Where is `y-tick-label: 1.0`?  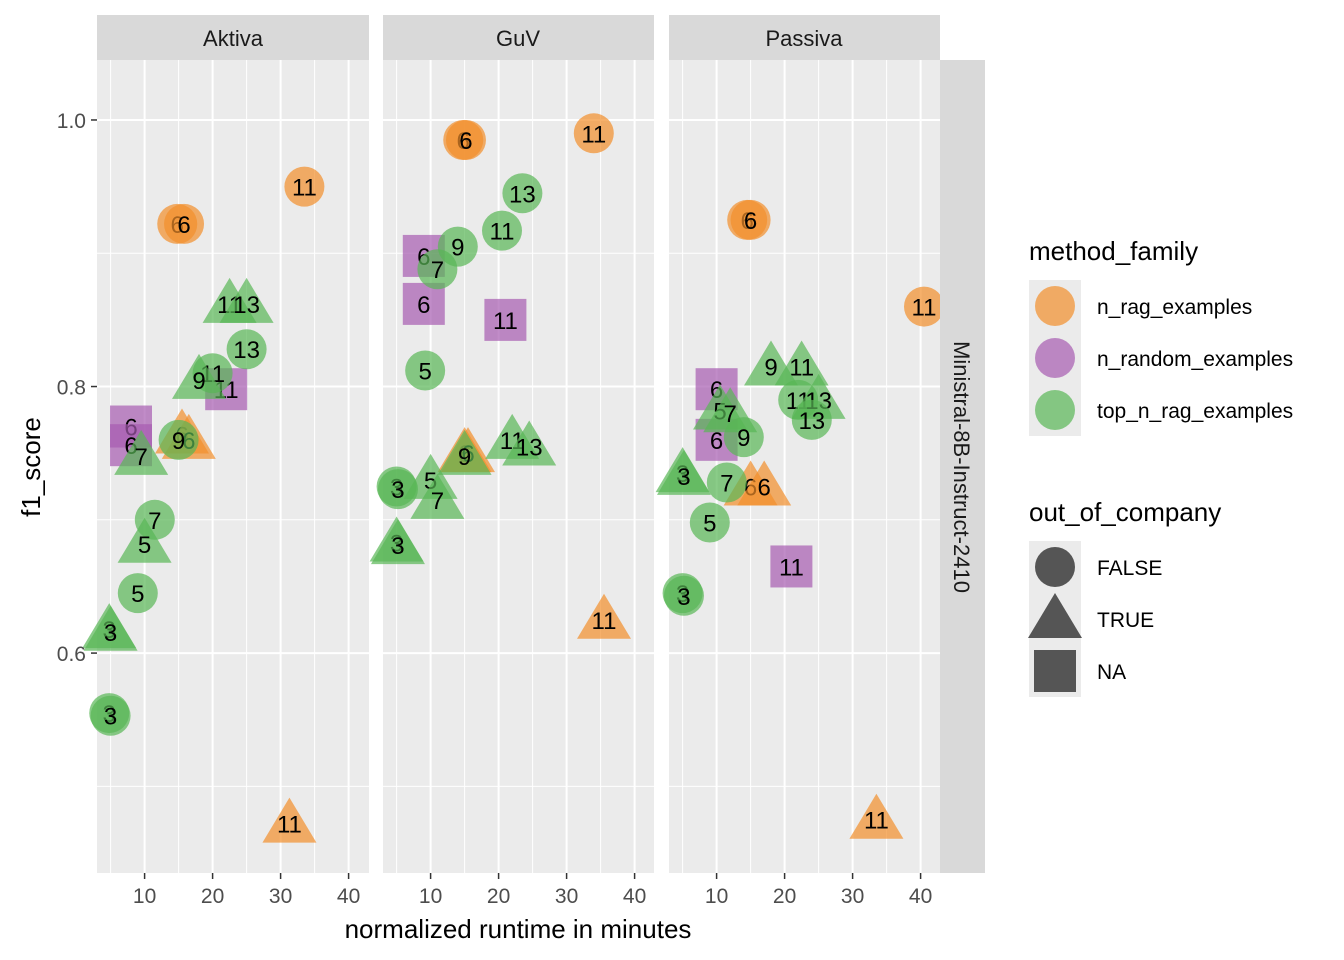
y-tick-label: 1.0 is located at coordinates (71, 121).